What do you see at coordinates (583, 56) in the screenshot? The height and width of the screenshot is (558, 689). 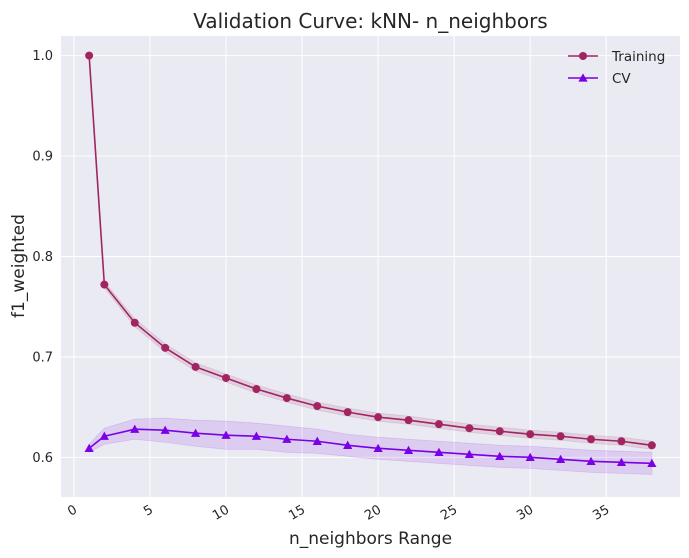 I see `legend-training-marker` at bounding box center [583, 56].